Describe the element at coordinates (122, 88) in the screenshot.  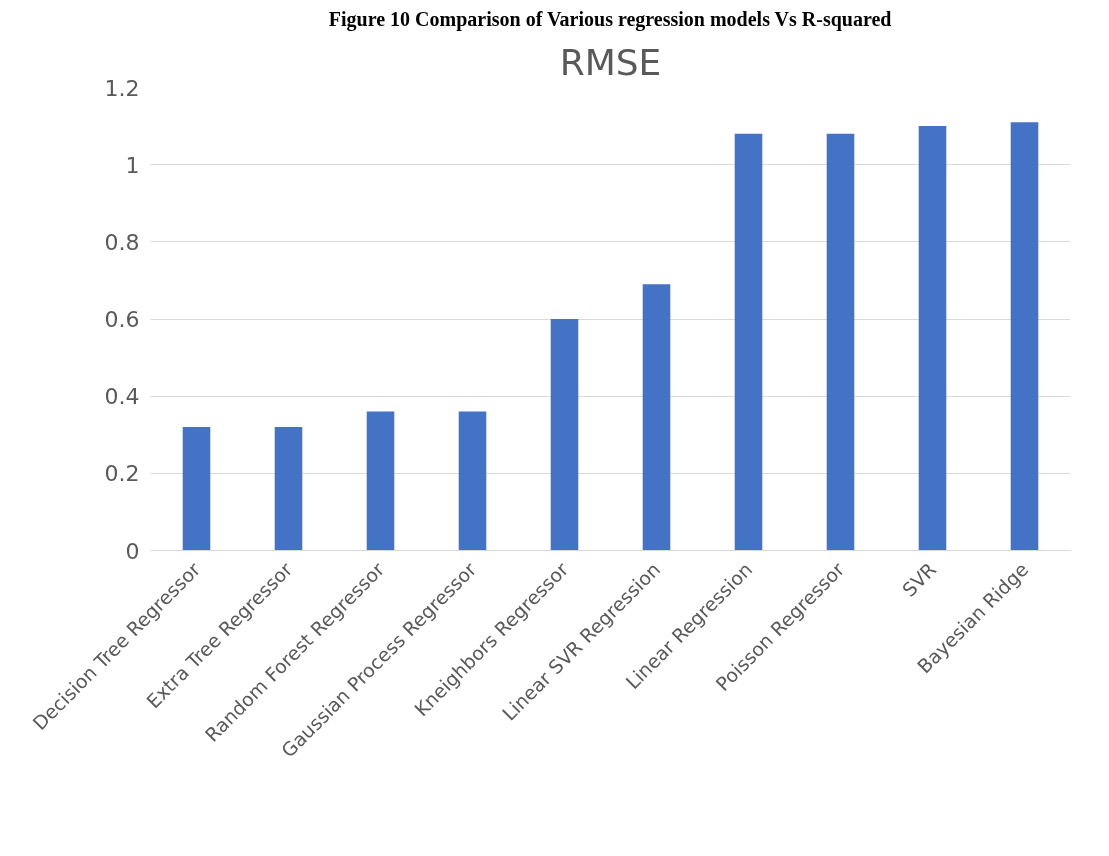
I see `y-tick-label: 1.2` at that location.